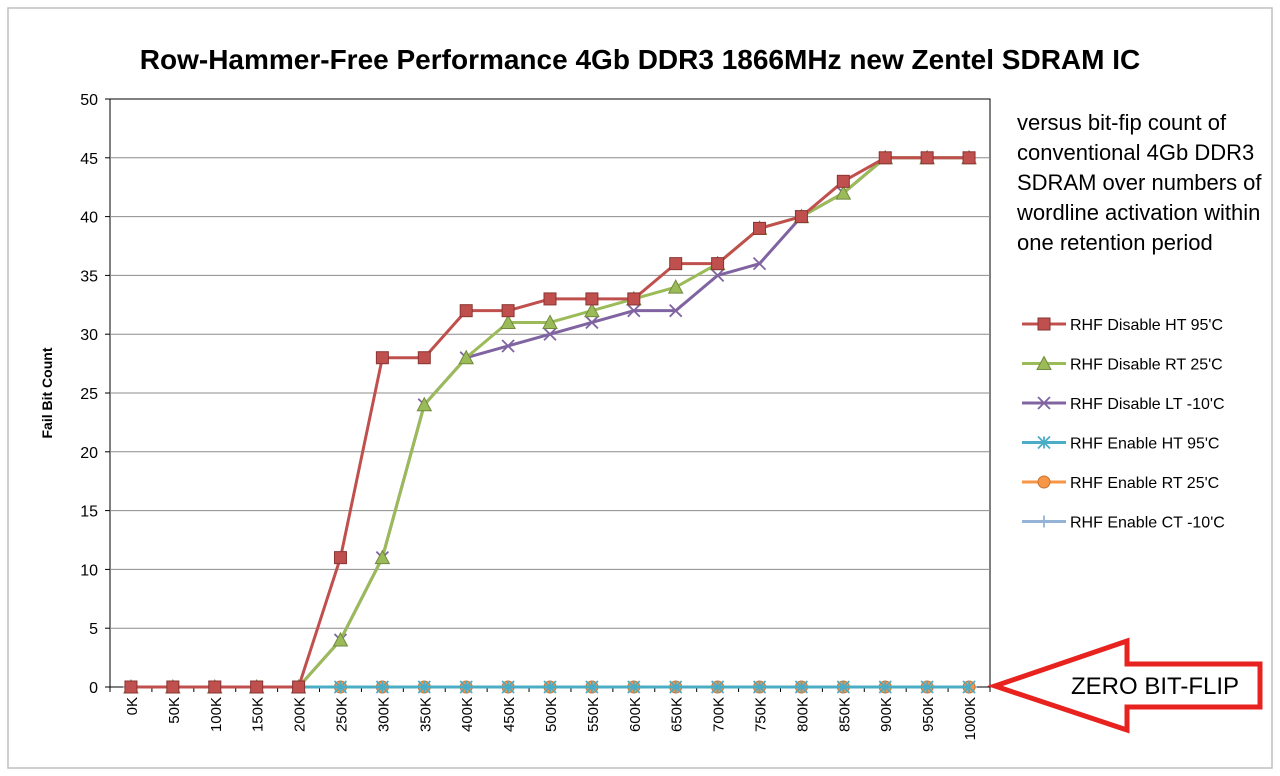 Image resolution: width=1280 pixels, height=776 pixels. I want to click on y-tick-label: 35, so click(89, 276).